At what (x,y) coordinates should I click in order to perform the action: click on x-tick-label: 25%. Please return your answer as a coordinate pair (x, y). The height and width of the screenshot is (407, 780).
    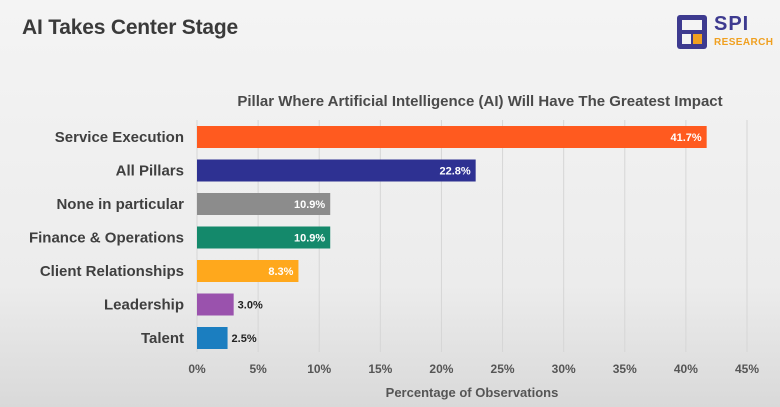
    Looking at the image, I should click on (503, 369).